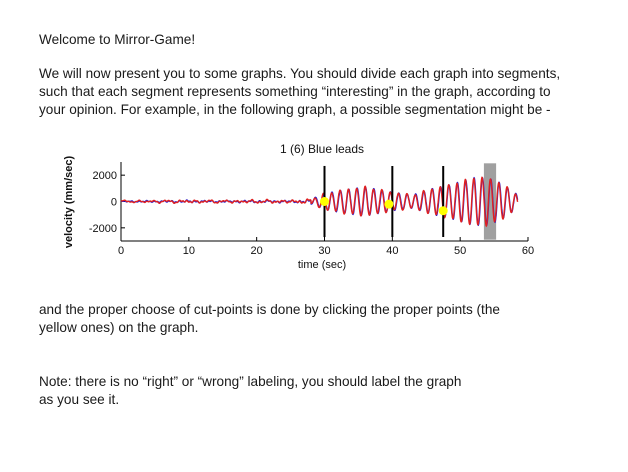 The height and width of the screenshot is (472, 628). Describe the element at coordinates (460, 251) in the screenshot. I see `x-tick-label: 50` at that location.